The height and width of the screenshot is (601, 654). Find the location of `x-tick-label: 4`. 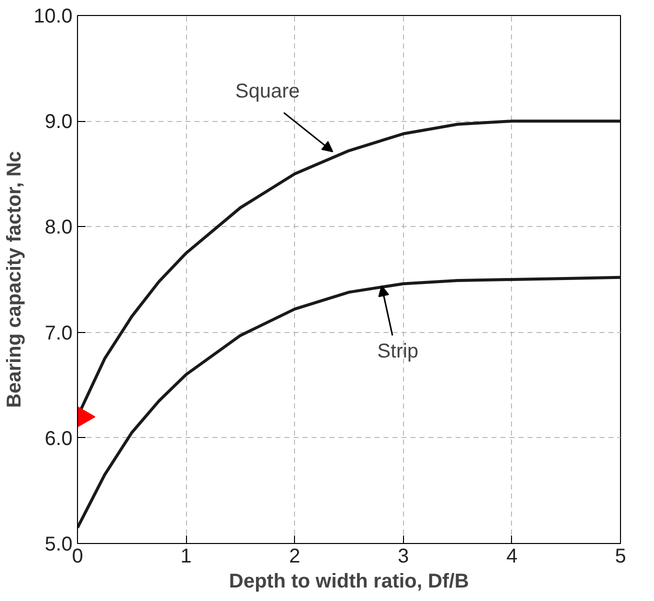

x-tick-label: 4 is located at coordinates (512, 557).